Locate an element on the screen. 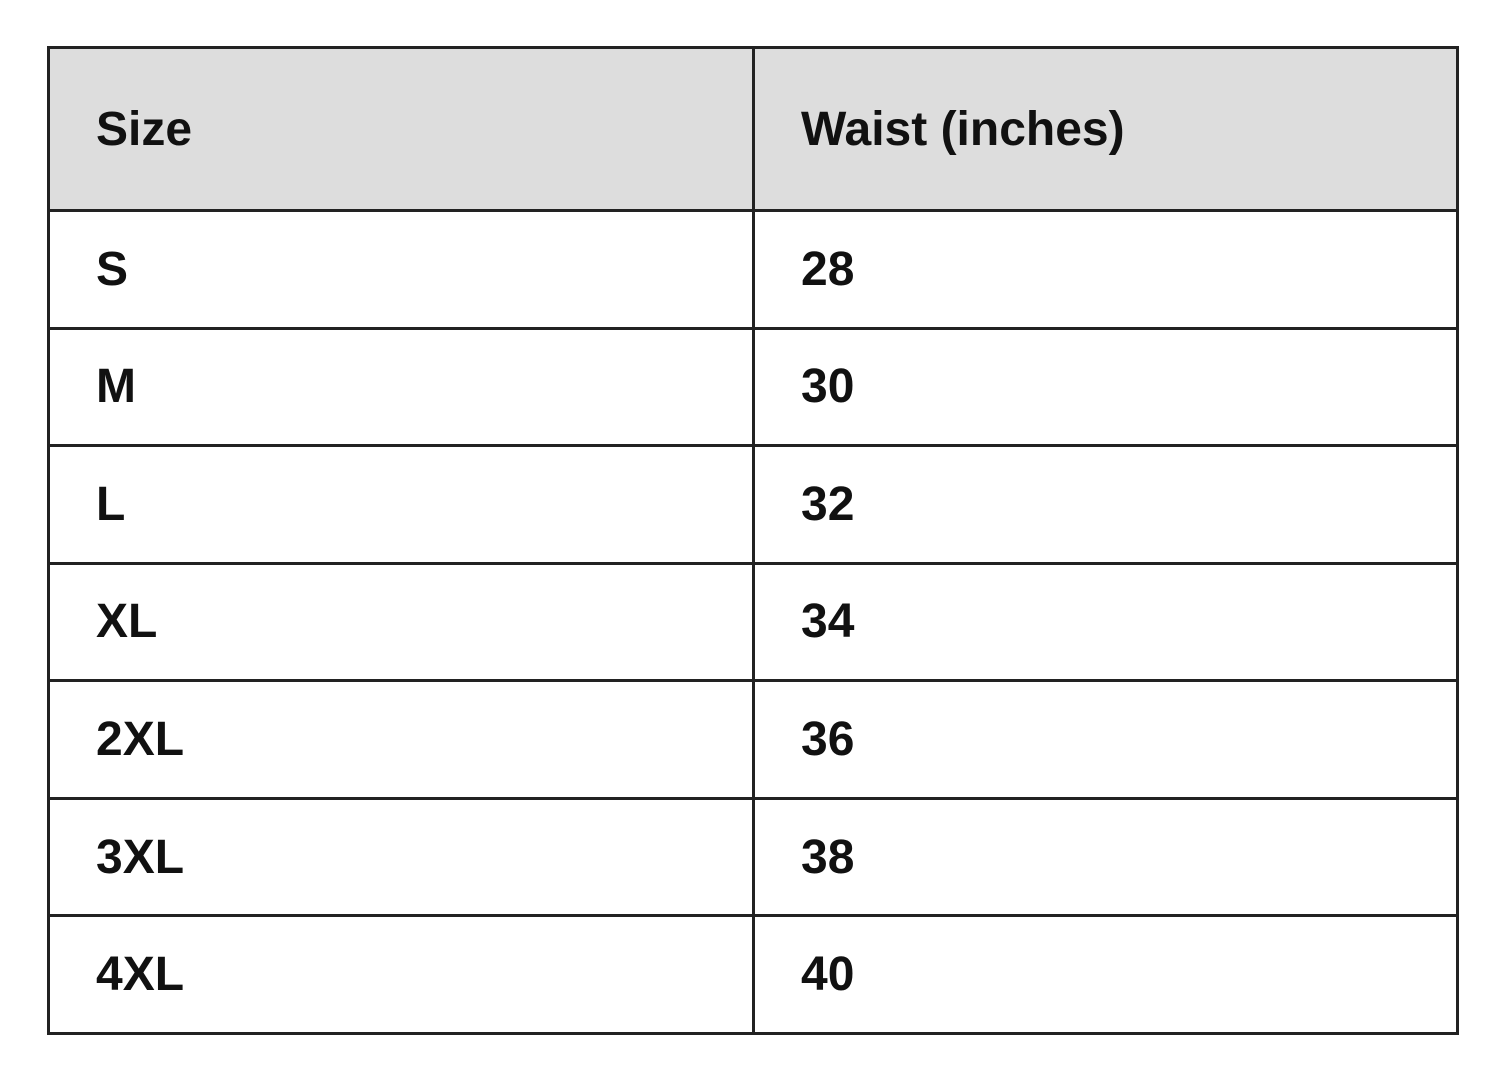 The width and height of the screenshot is (1503, 1080). table-row: XL 34 is located at coordinates (753, 622).